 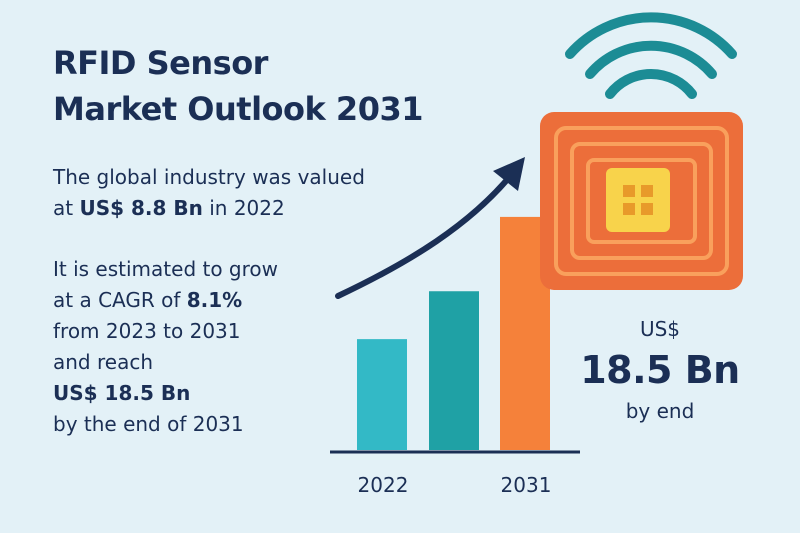 I want to click on valuation-line-2: at US$ 8.8 Bn in 2022, so click(x=209, y=208).